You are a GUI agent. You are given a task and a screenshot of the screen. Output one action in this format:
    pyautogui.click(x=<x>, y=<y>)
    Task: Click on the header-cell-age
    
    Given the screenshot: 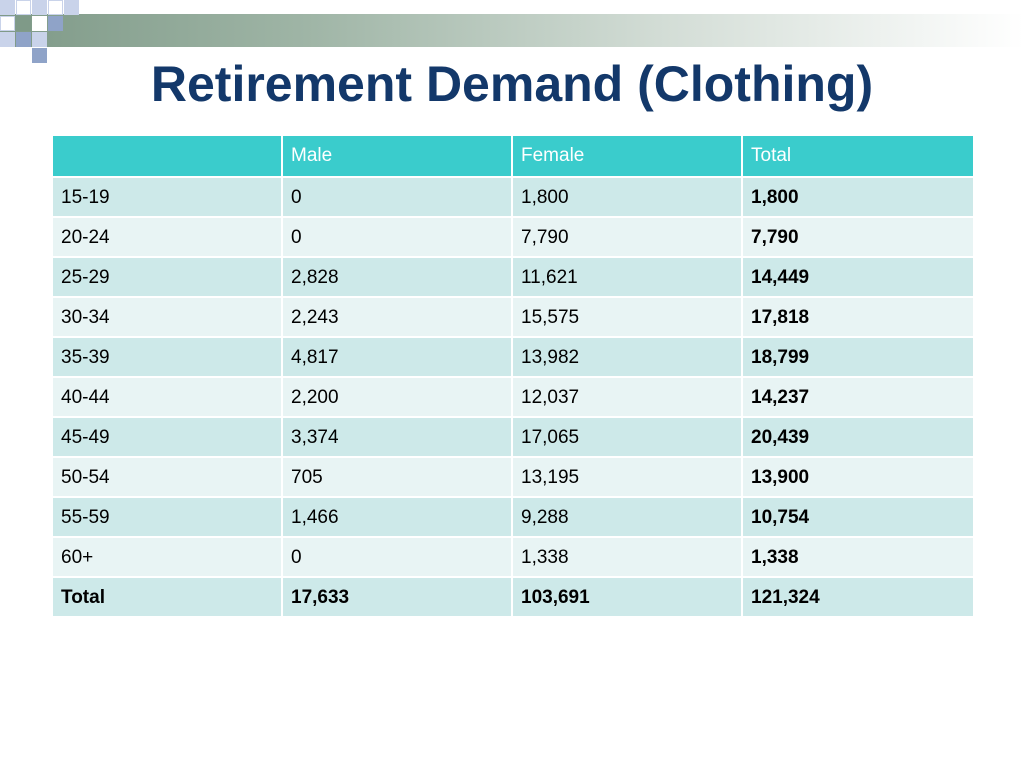 What is the action you would take?
    pyautogui.click(x=167, y=156)
    